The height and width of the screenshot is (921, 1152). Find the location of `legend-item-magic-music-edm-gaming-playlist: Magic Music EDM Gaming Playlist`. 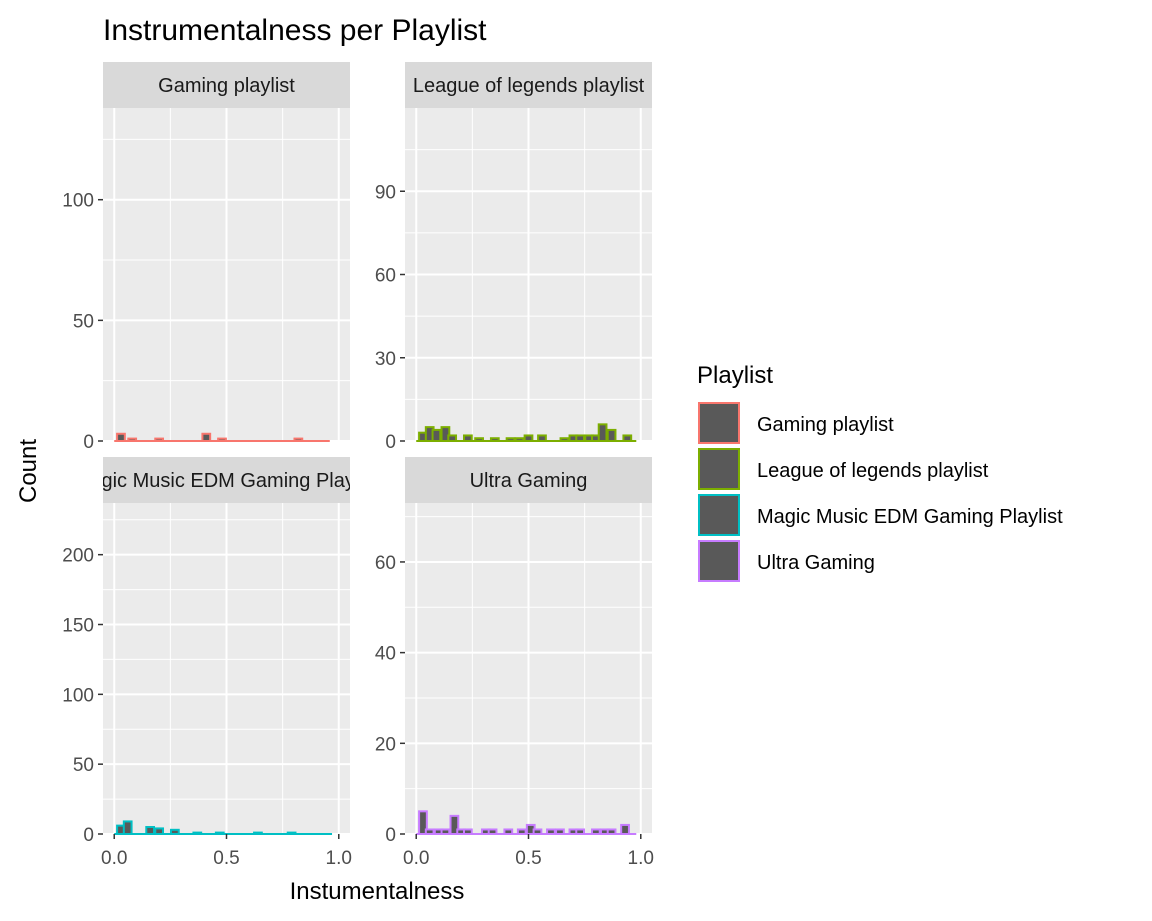

legend-item-magic-music-edm-gaming-playlist: Magic Music EDM Gaming Playlist is located at coordinates (880, 515).